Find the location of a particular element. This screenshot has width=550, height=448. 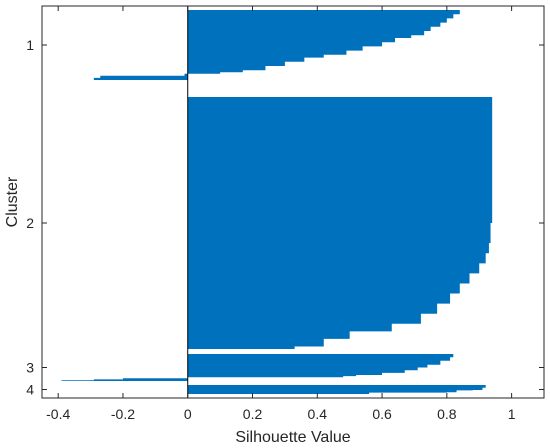

y-tick-label: 3 is located at coordinates (30, 368).